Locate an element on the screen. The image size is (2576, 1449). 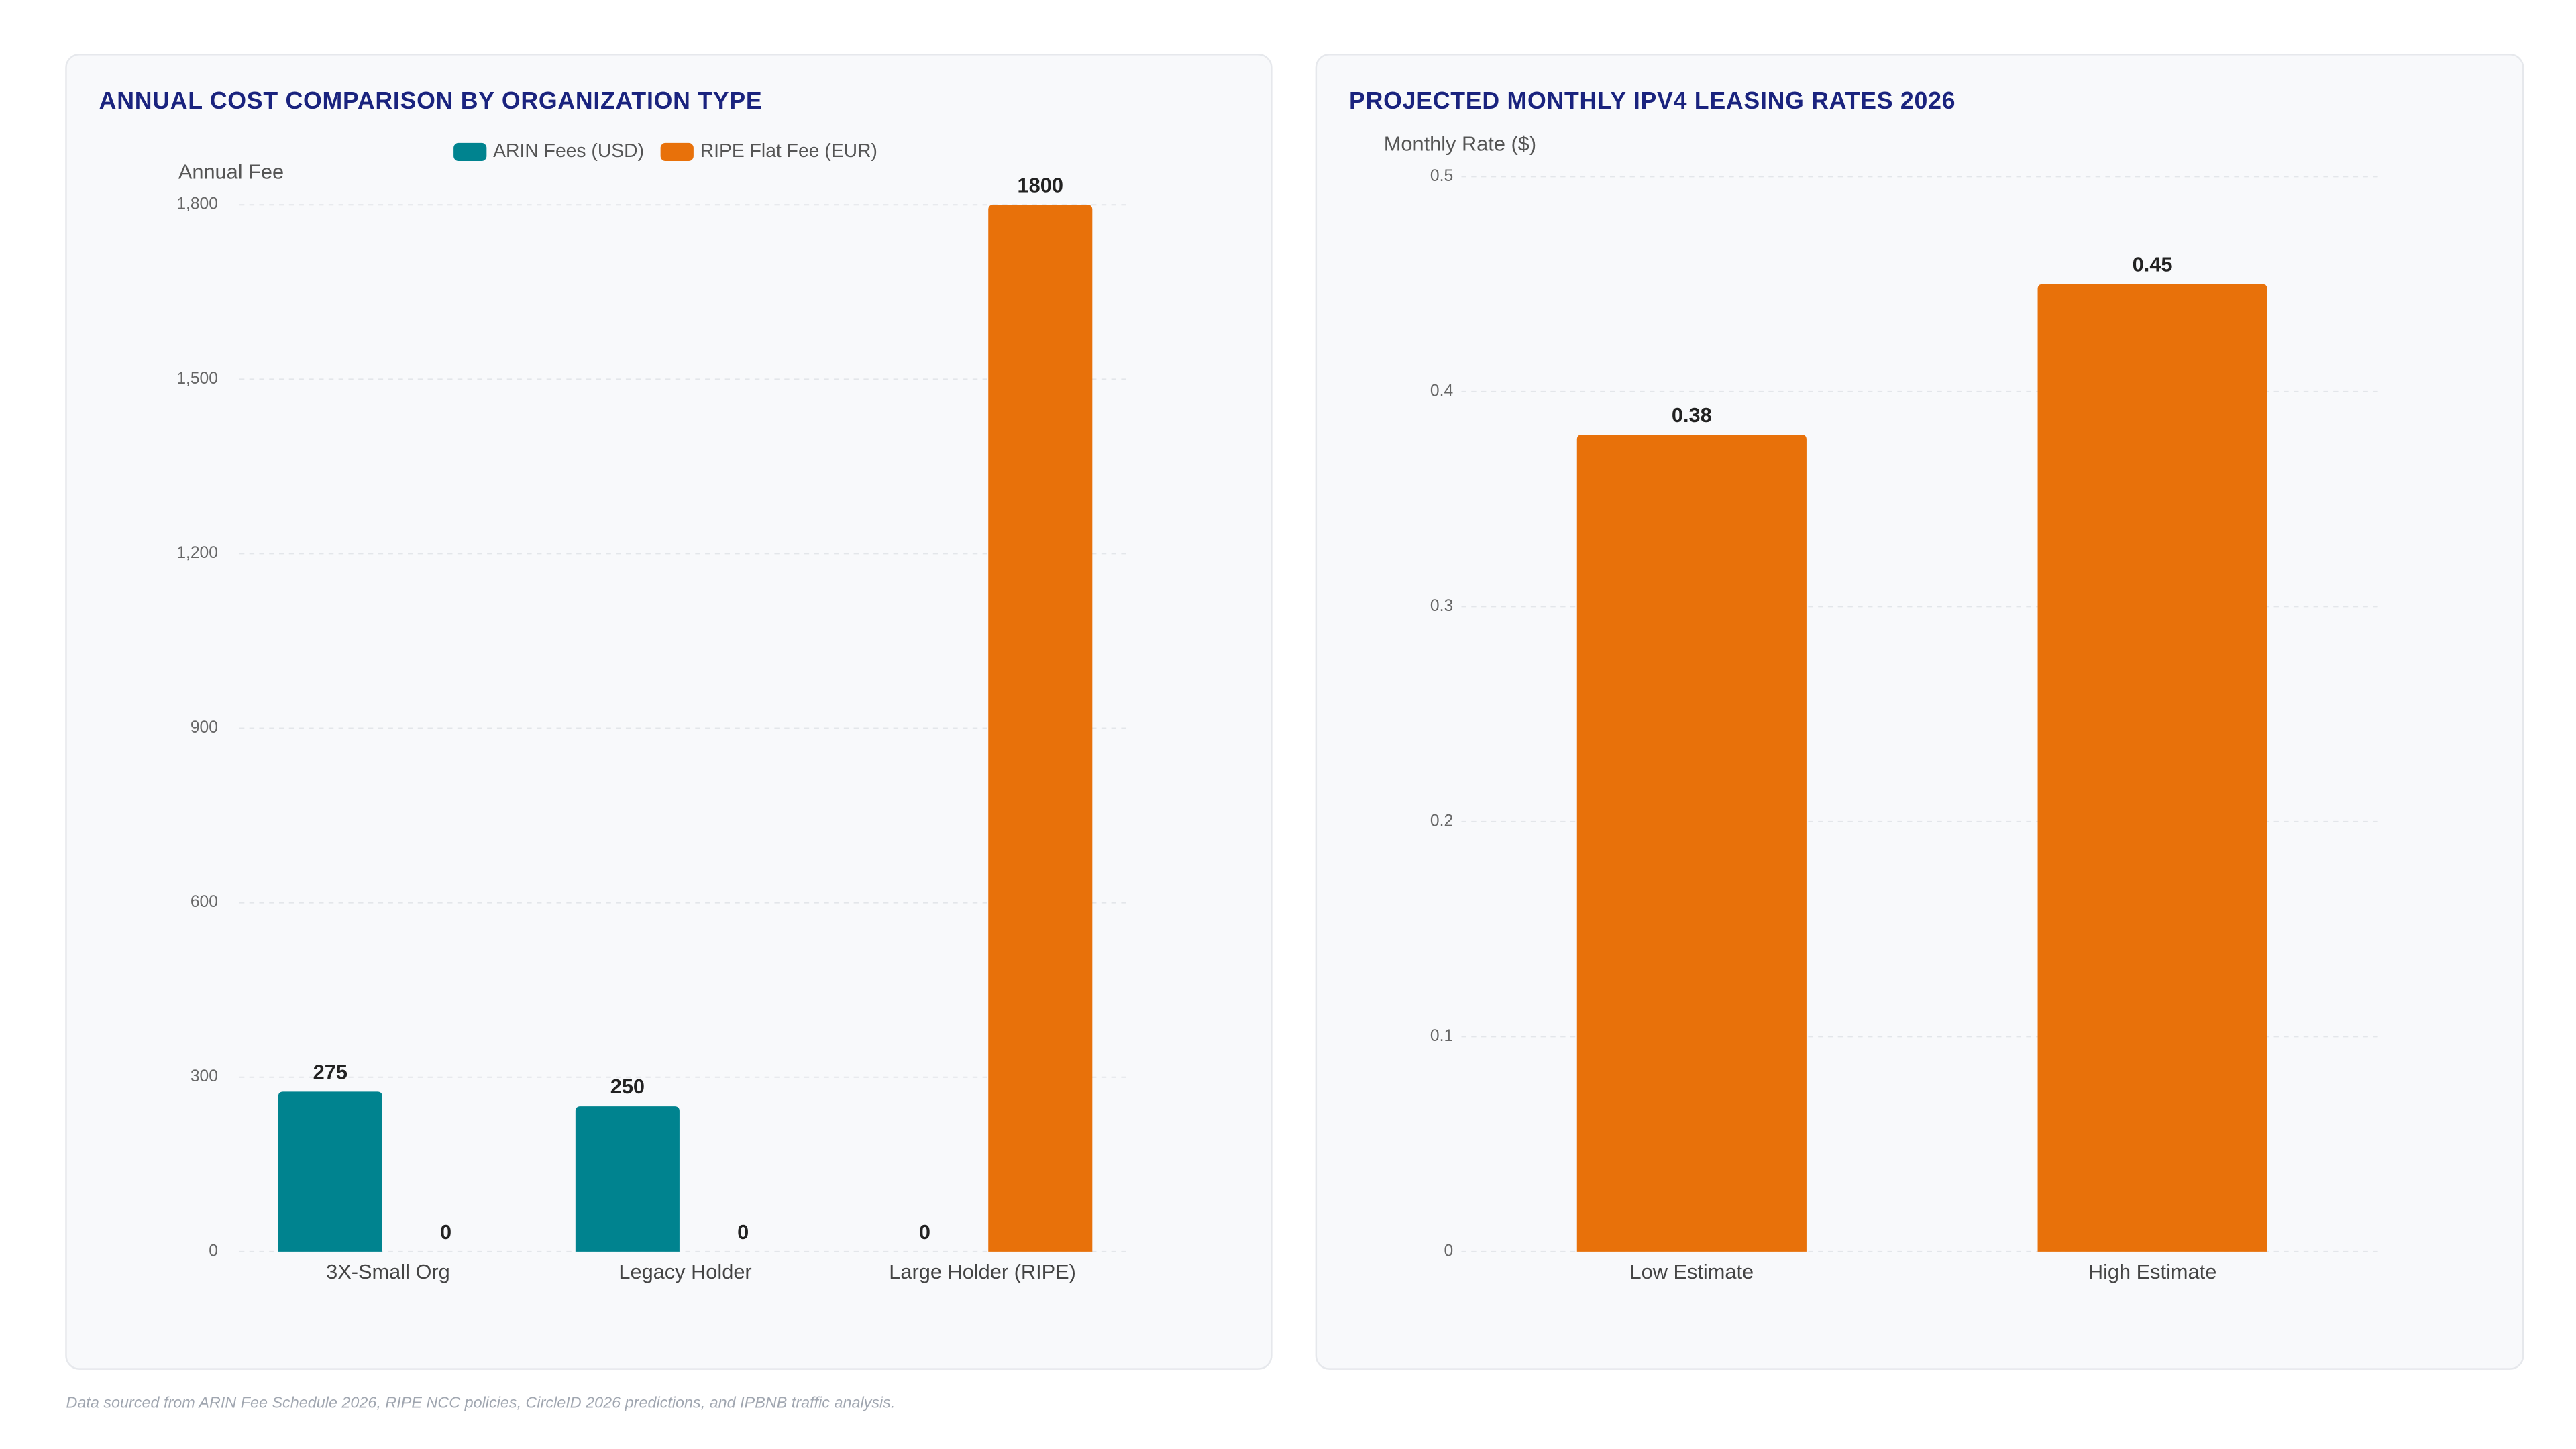
value-label: 0.45 is located at coordinates (2153, 264).